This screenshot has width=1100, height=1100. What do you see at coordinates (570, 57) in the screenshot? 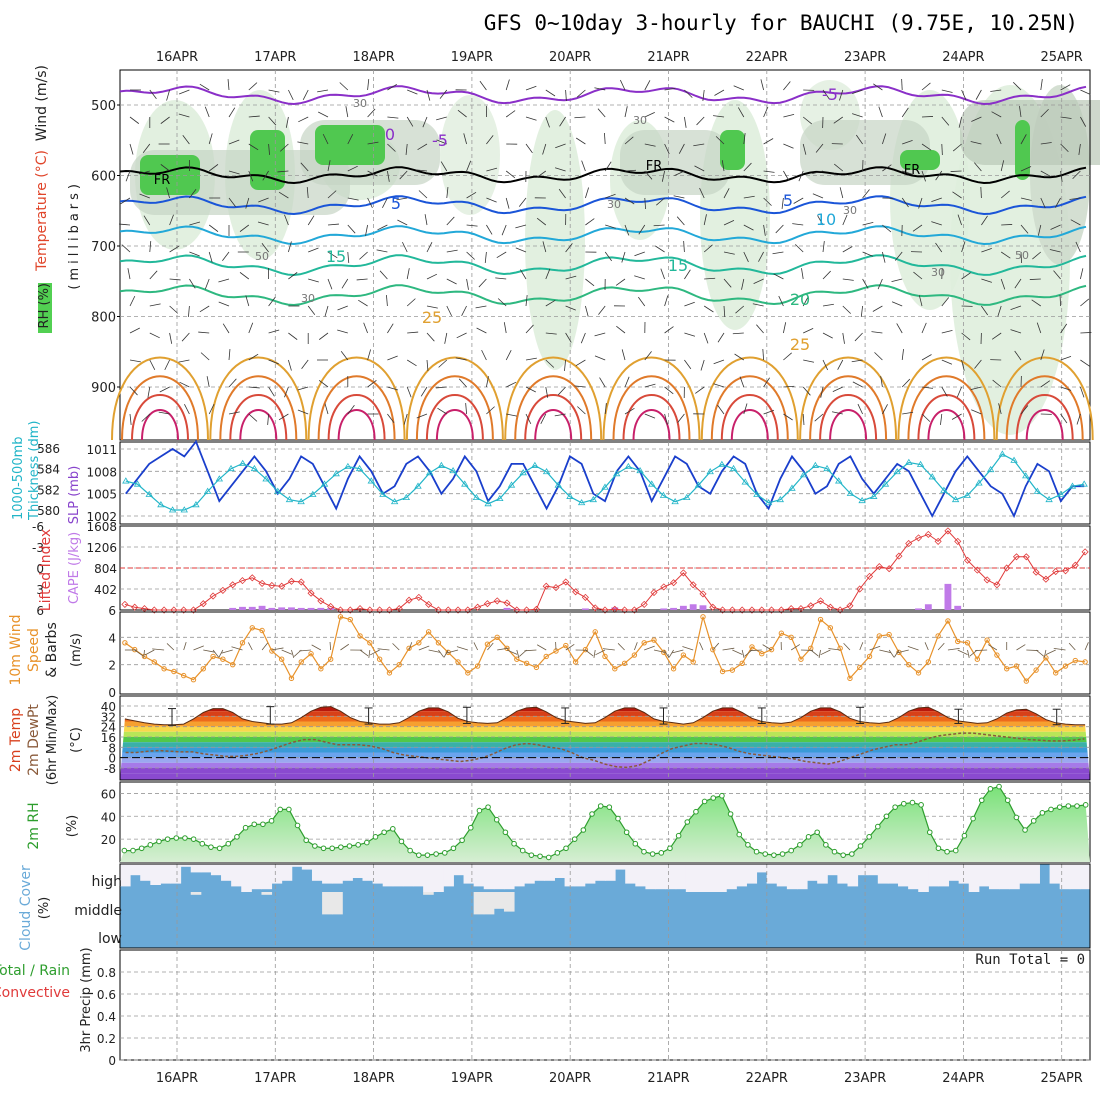
I see `date-label-top: 20APR` at bounding box center [570, 57].